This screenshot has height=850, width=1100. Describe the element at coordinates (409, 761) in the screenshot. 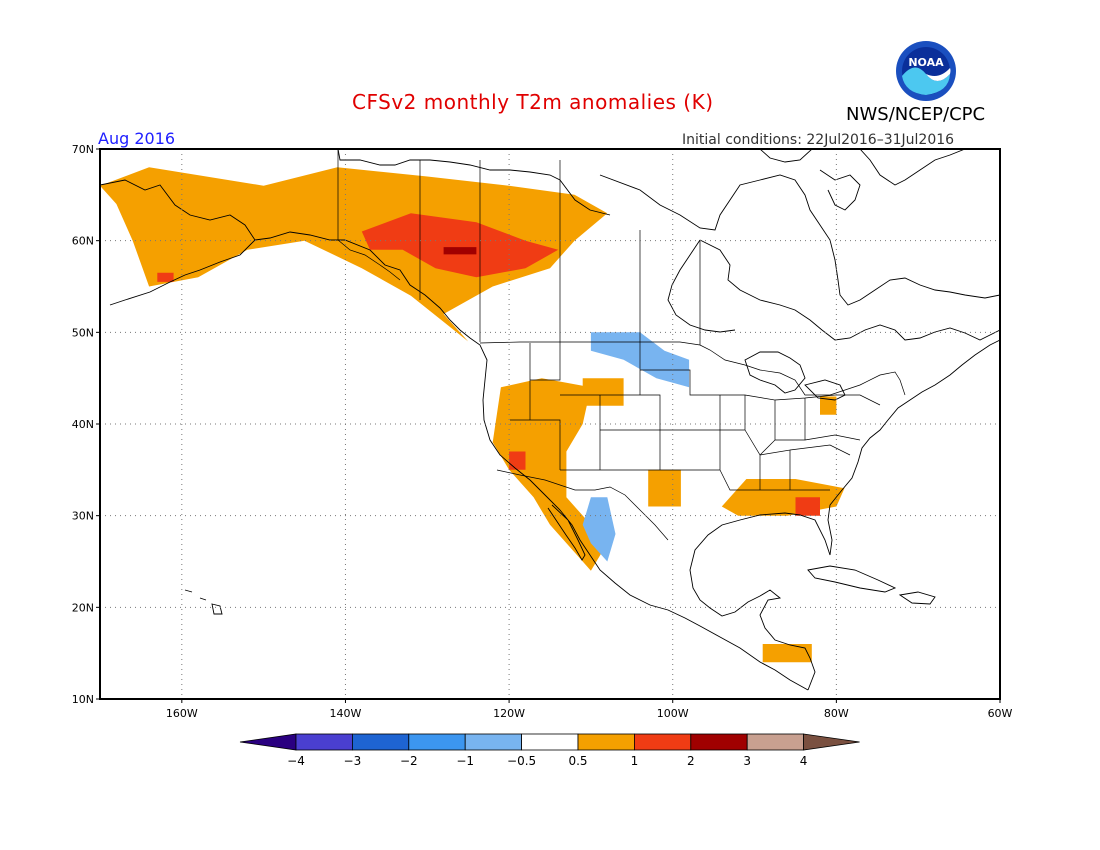

I see `colorbar-label: −2` at that location.